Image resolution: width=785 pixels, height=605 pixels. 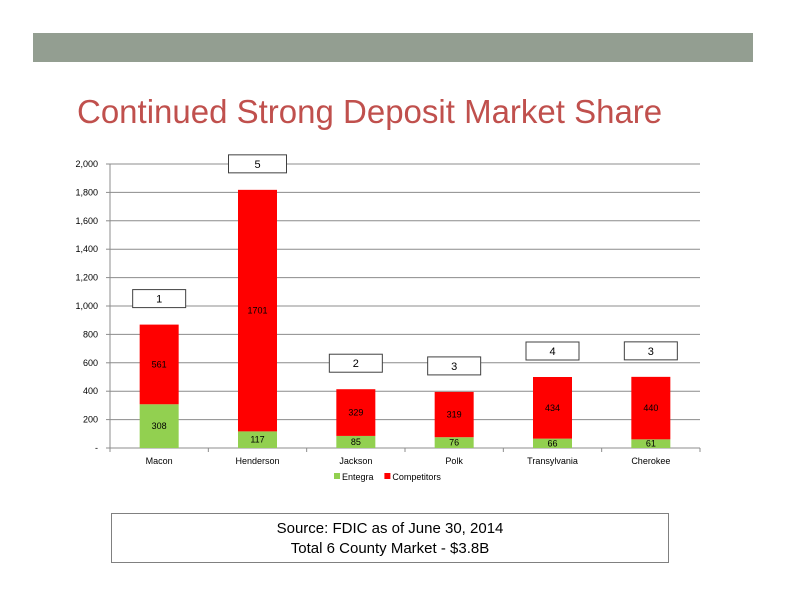 What do you see at coordinates (86, 192) in the screenshot?
I see `y-tick-label: 1,800` at bounding box center [86, 192].